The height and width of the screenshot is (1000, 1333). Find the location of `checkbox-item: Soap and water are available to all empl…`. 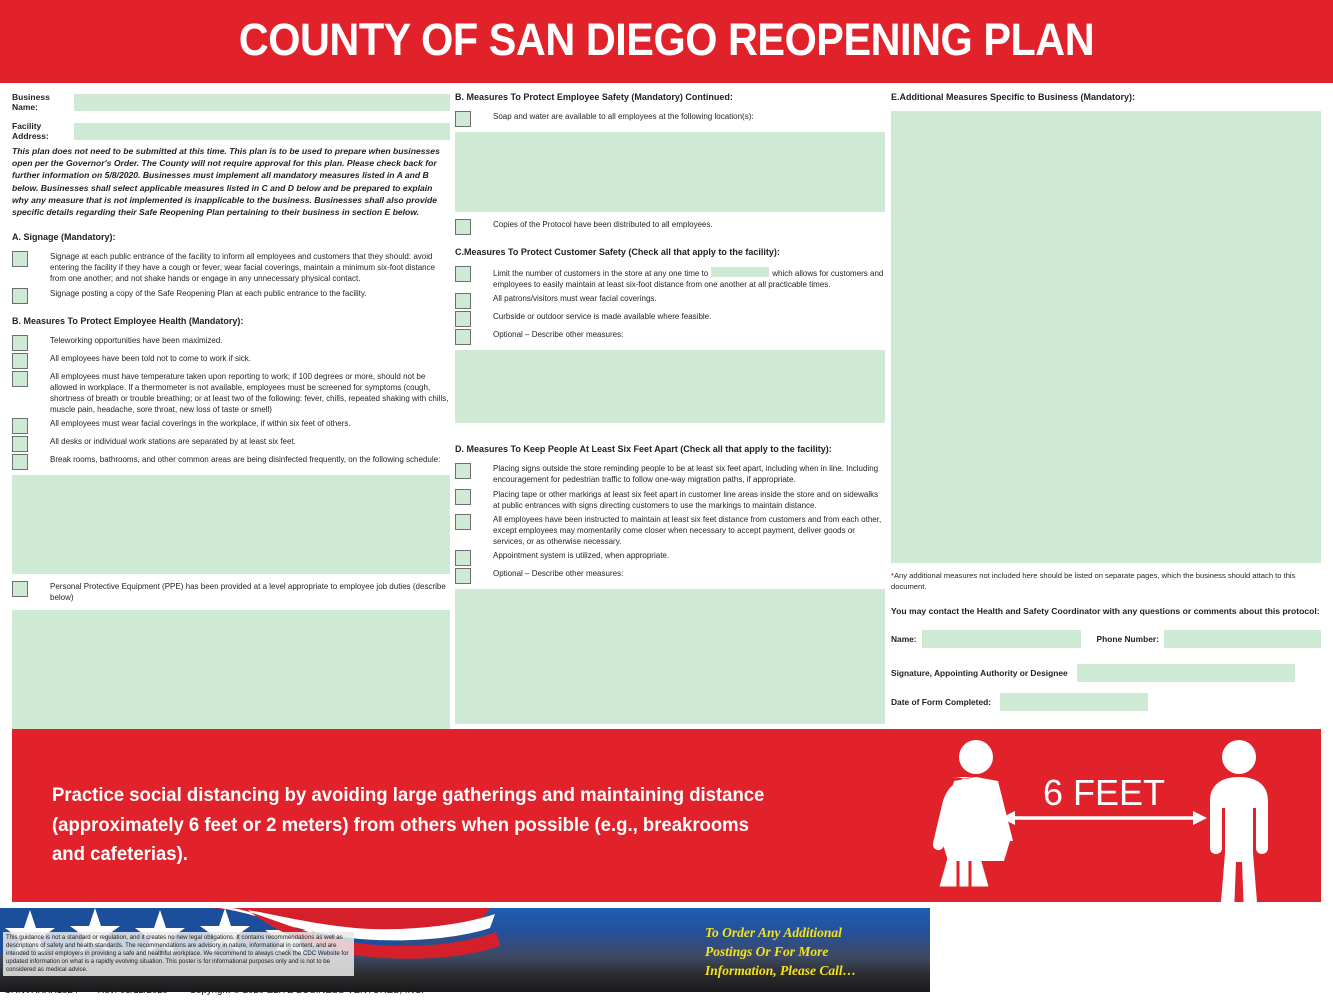

checkbox-item: Soap and water are available to all empl… is located at coordinates (670, 119).